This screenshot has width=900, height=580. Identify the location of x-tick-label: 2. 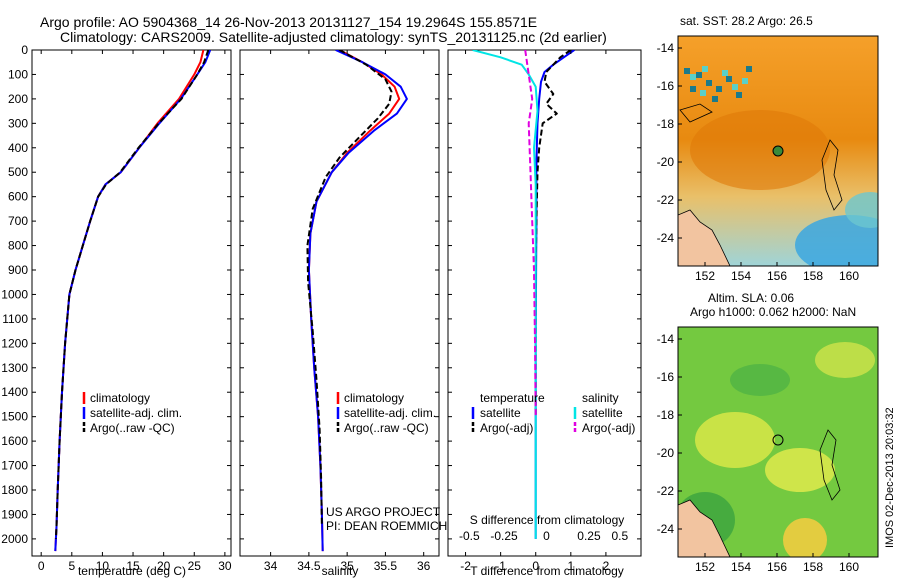
(606, 566).